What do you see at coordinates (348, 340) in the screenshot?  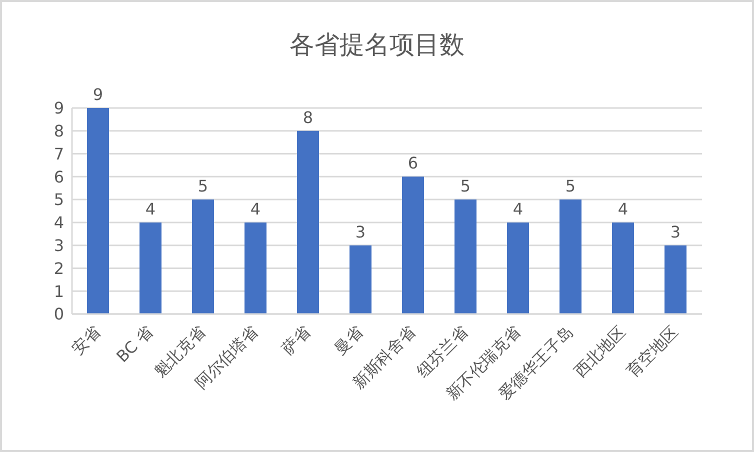 I see `x-tick-label: 曼省` at bounding box center [348, 340].